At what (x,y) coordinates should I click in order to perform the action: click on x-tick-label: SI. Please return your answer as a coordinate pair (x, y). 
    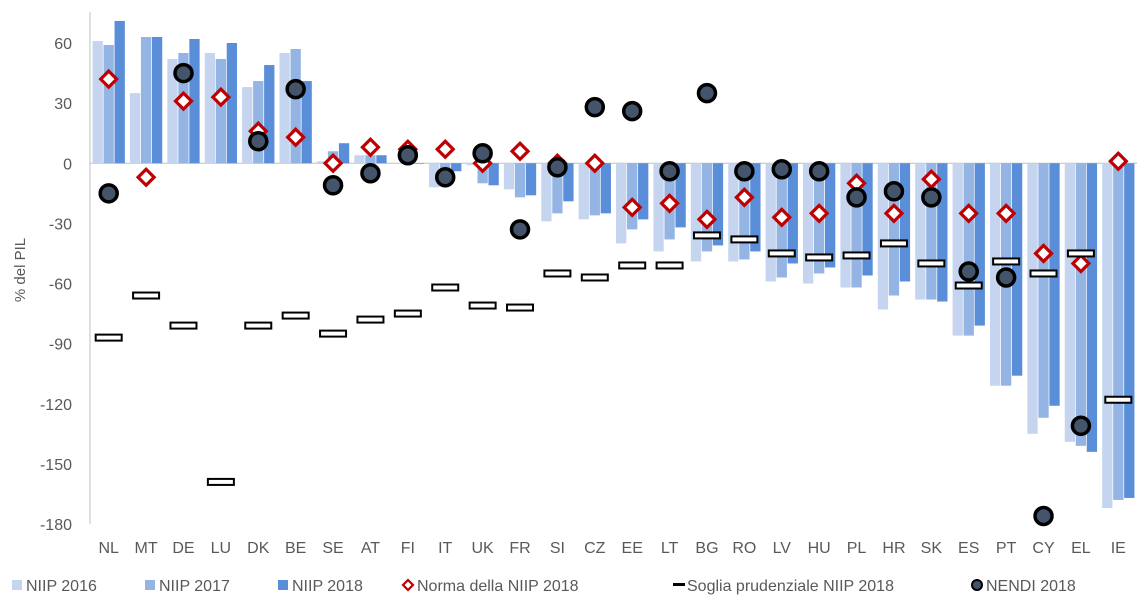
    Looking at the image, I should click on (557, 548).